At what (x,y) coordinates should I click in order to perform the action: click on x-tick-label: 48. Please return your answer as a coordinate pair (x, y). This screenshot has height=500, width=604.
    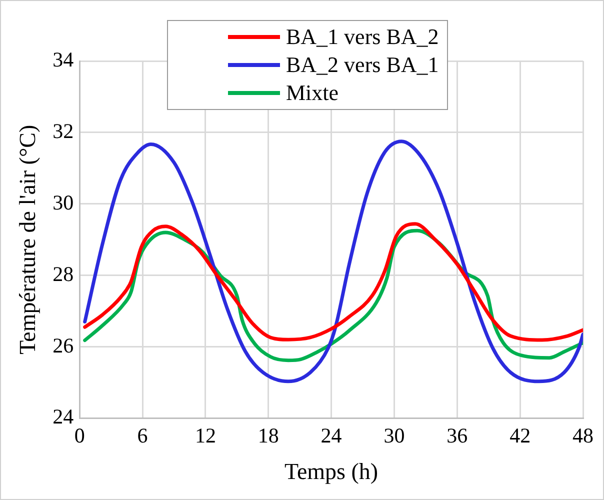
    Looking at the image, I should click on (583, 435).